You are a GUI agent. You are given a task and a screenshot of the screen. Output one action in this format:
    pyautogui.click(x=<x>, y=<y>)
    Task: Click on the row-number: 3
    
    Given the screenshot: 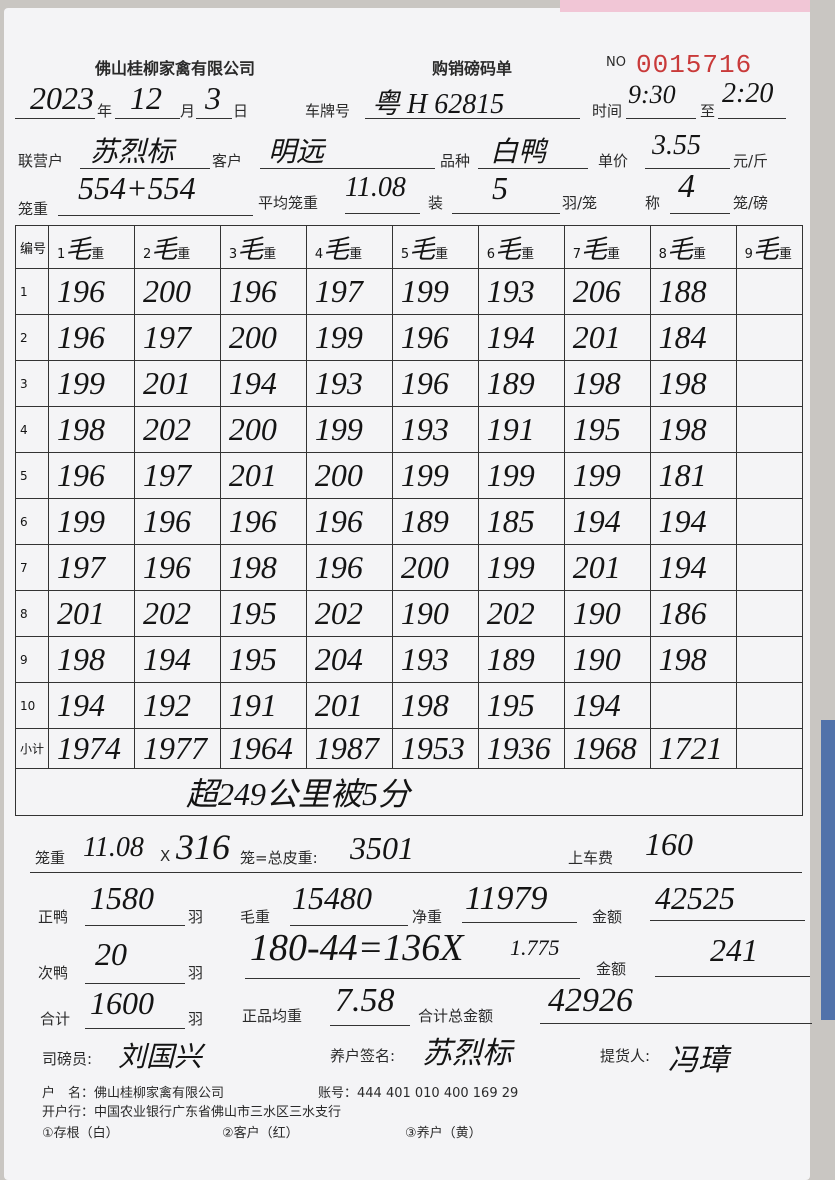 What is the action you would take?
    pyautogui.click(x=32, y=383)
    